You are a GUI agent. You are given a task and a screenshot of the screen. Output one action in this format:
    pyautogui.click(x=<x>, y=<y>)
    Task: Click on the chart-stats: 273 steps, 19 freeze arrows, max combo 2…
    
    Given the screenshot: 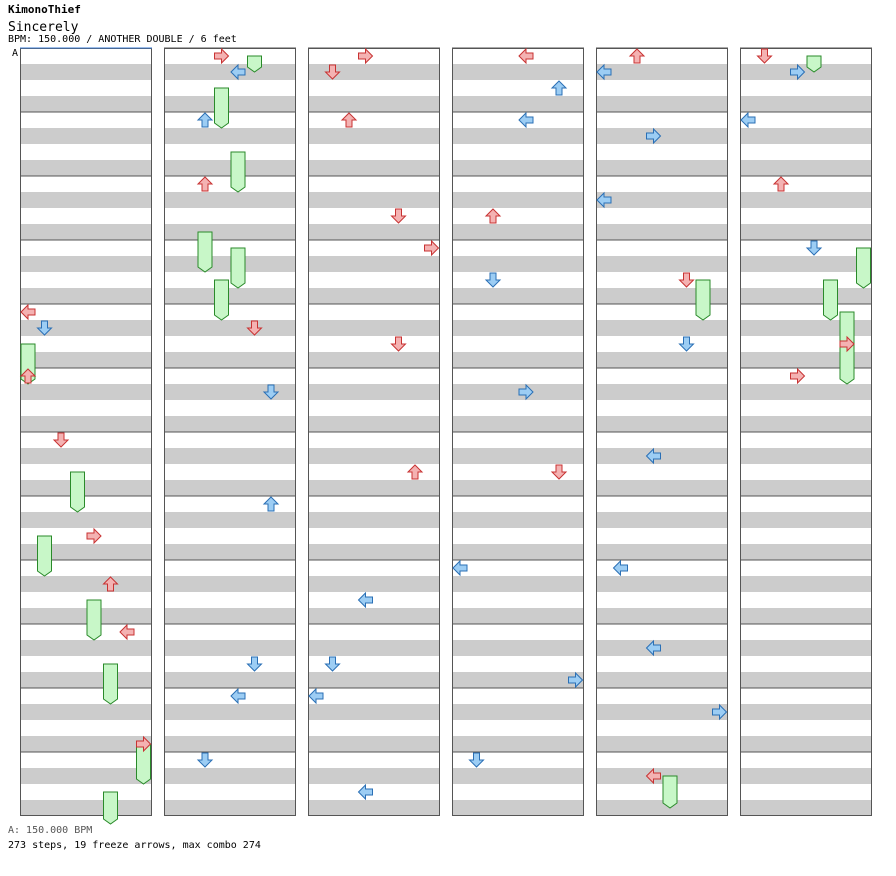 What is the action you would take?
    pyautogui.click(x=134, y=845)
    